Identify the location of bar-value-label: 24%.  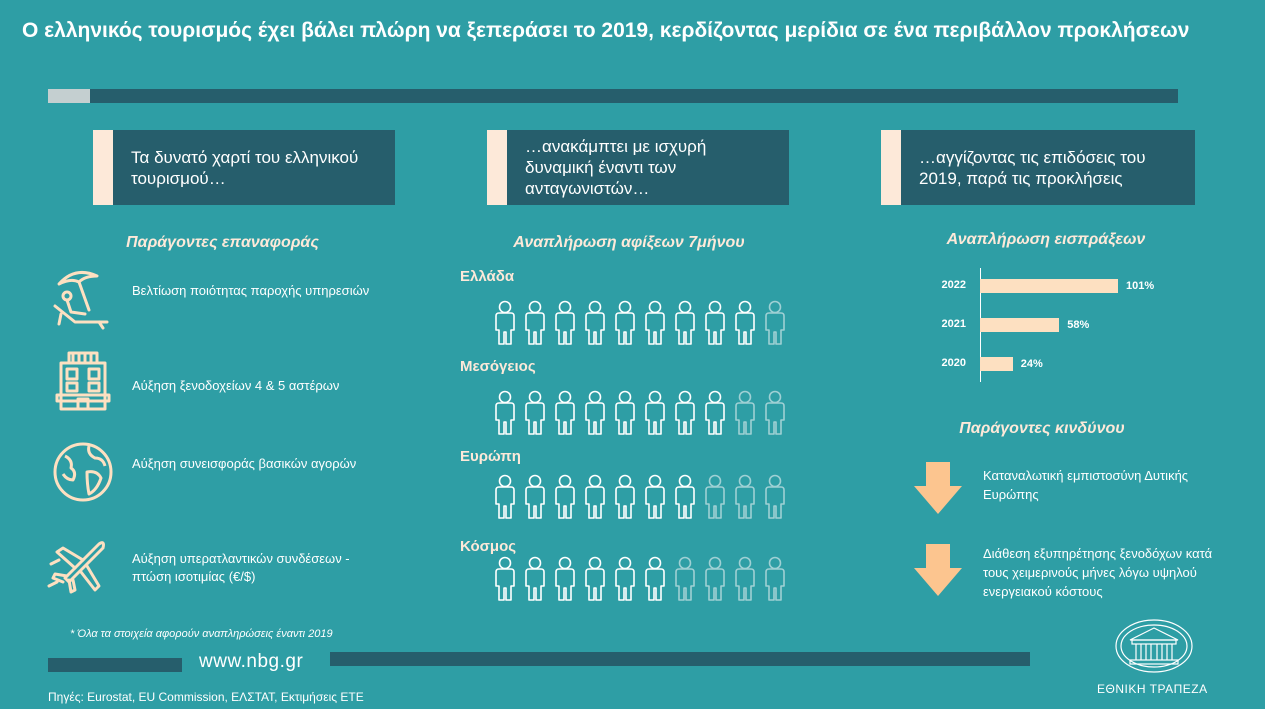
(1031, 364).